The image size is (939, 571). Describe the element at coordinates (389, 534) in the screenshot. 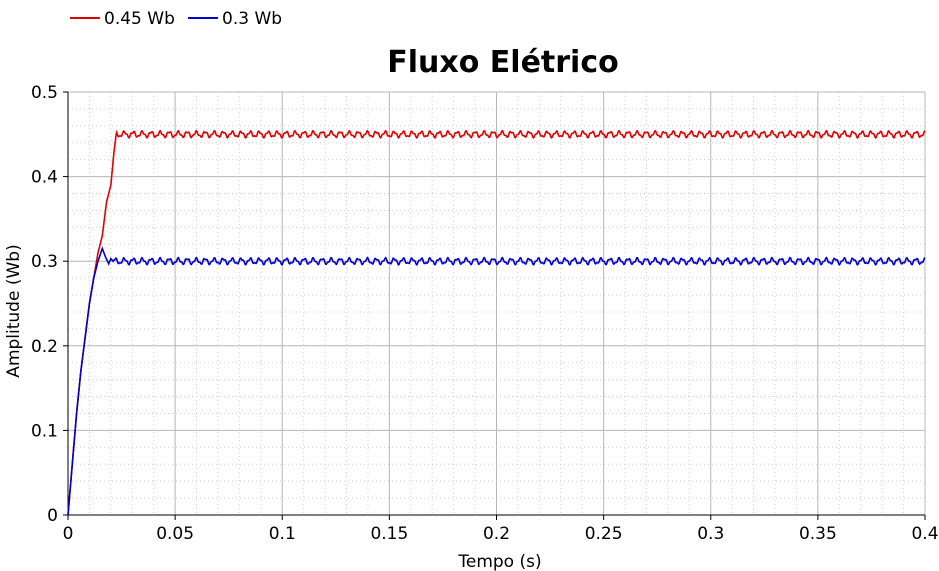

I see `x-tick-label: 0.15` at that location.